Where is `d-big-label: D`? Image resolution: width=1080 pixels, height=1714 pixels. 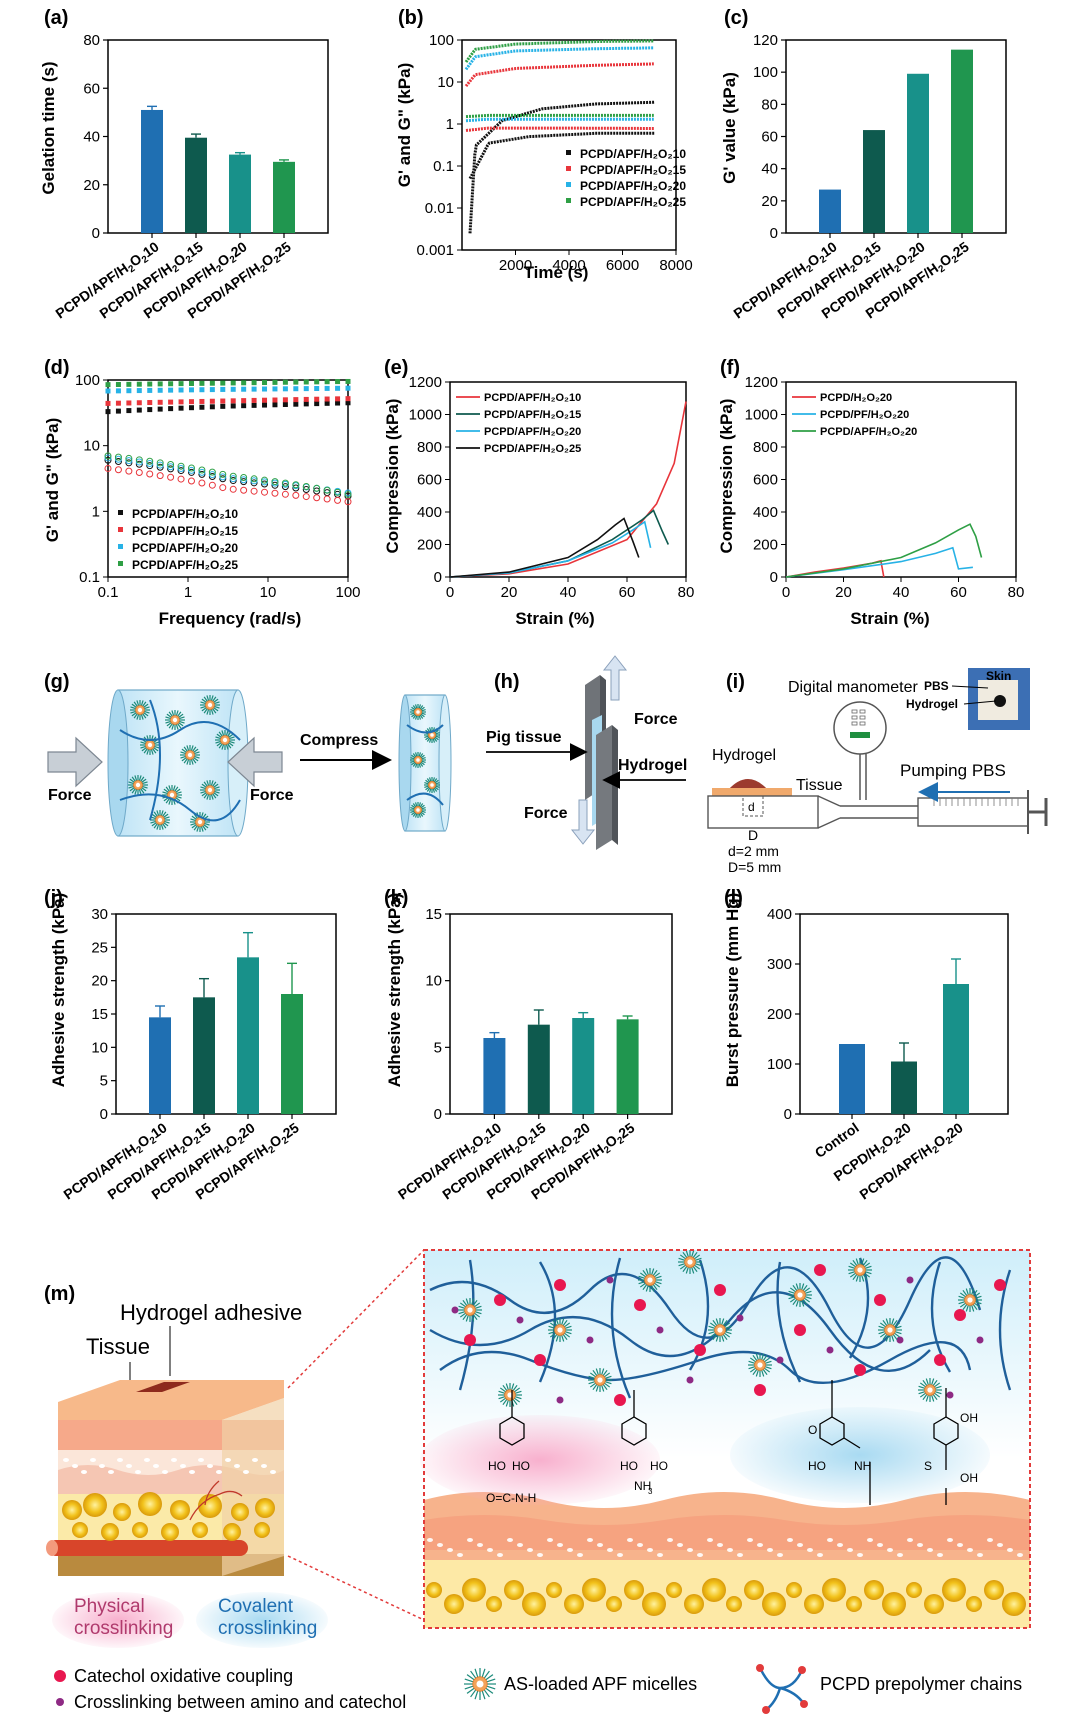 d-big-label: D is located at coordinates (753, 835).